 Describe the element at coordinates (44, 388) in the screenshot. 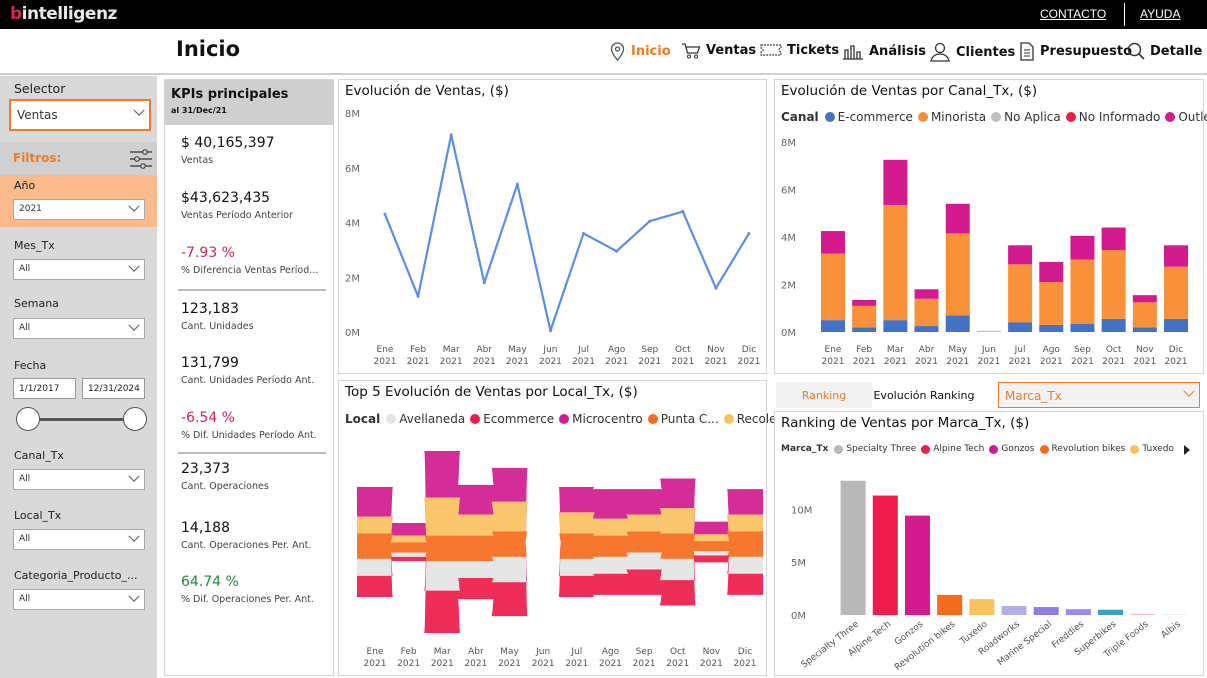

I see `fecha-from-input: 1/1/2017` at that location.